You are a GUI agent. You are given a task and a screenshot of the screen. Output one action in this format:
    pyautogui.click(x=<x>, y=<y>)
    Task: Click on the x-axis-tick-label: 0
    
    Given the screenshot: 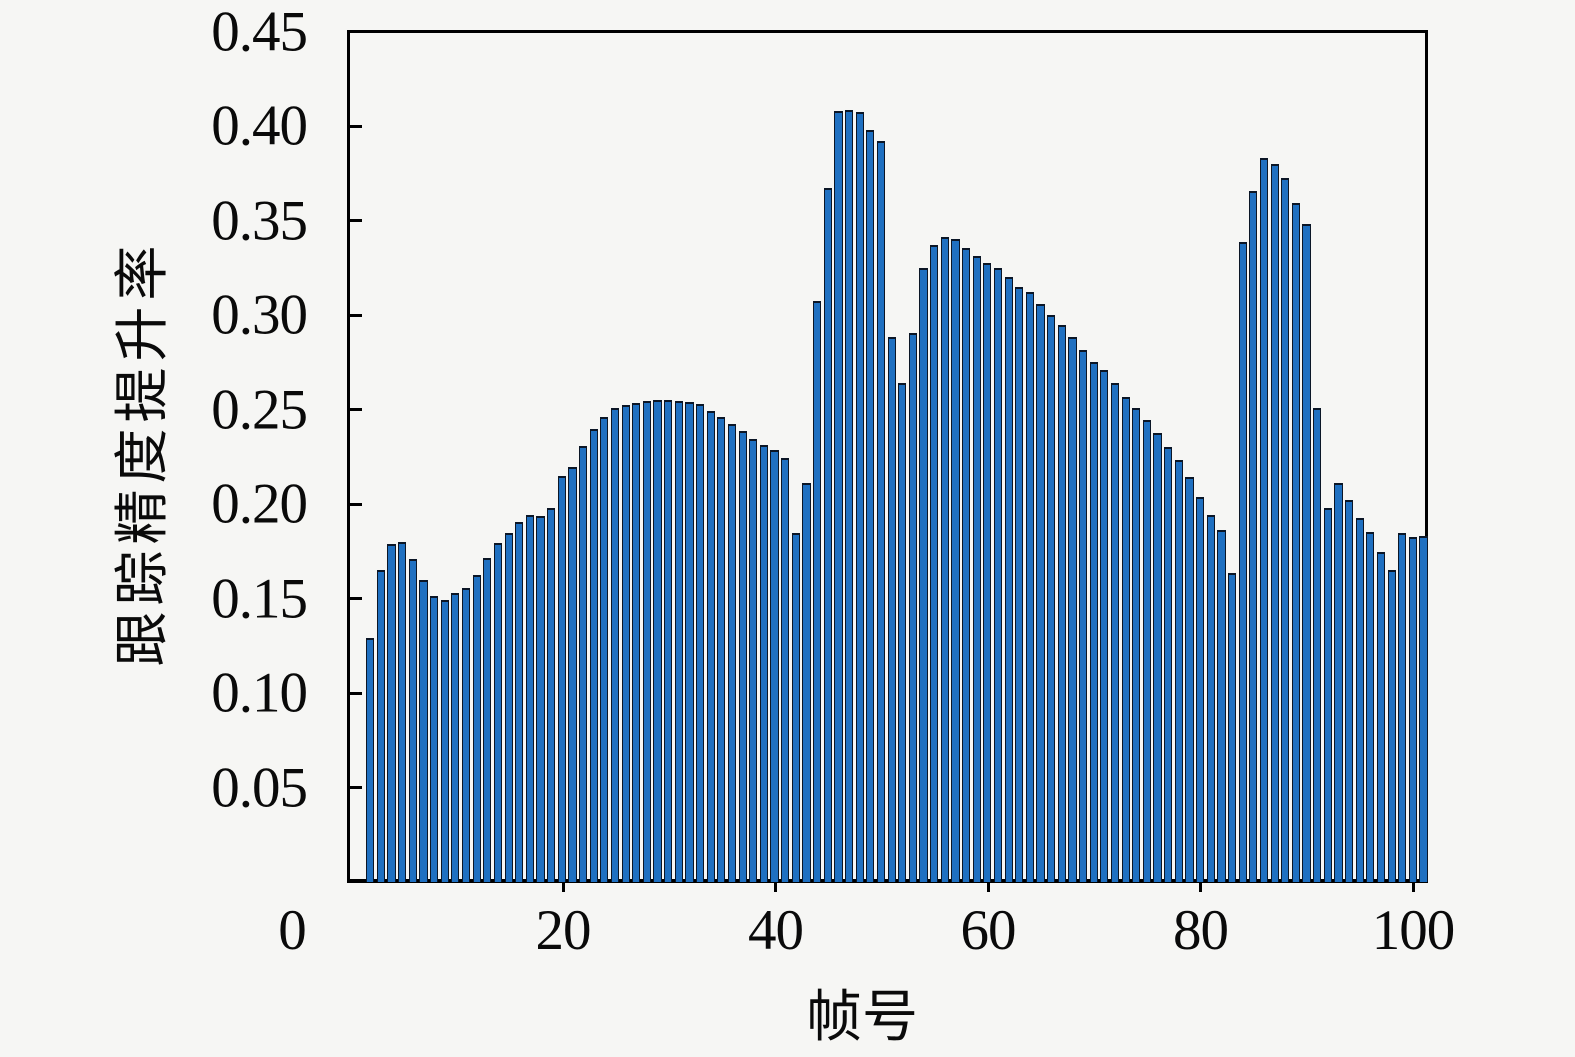 What is the action you would take?
    pyautogui.click(x=292, y=930)
    